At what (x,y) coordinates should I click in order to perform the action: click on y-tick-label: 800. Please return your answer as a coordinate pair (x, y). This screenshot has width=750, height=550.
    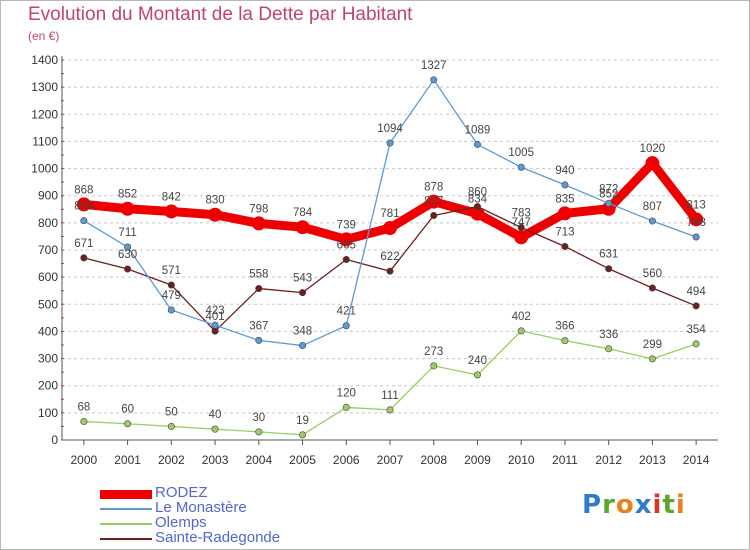
    Looking at the image, I should click on (48, 223).